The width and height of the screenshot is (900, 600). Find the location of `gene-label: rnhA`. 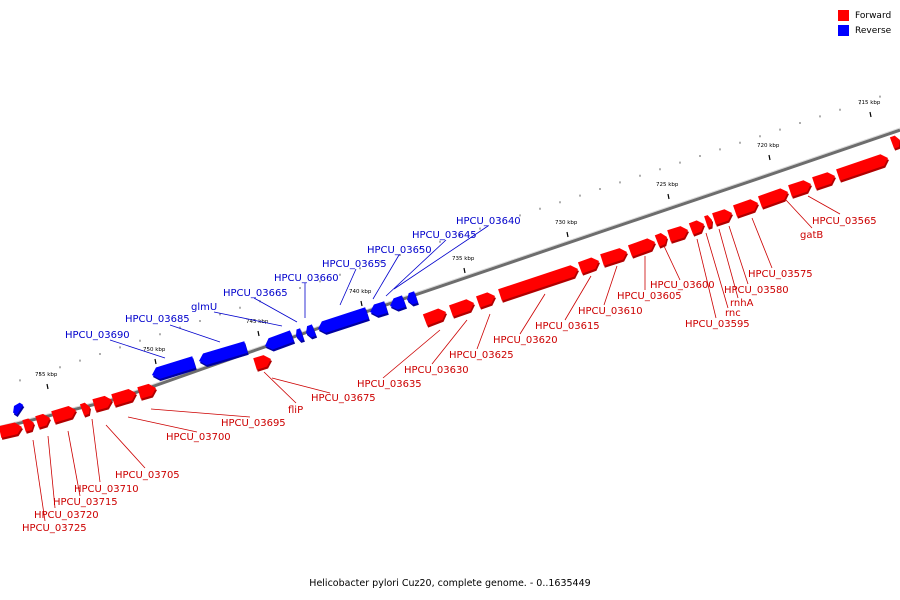

gene-label: rnhA is located at coordinates (742, 303).